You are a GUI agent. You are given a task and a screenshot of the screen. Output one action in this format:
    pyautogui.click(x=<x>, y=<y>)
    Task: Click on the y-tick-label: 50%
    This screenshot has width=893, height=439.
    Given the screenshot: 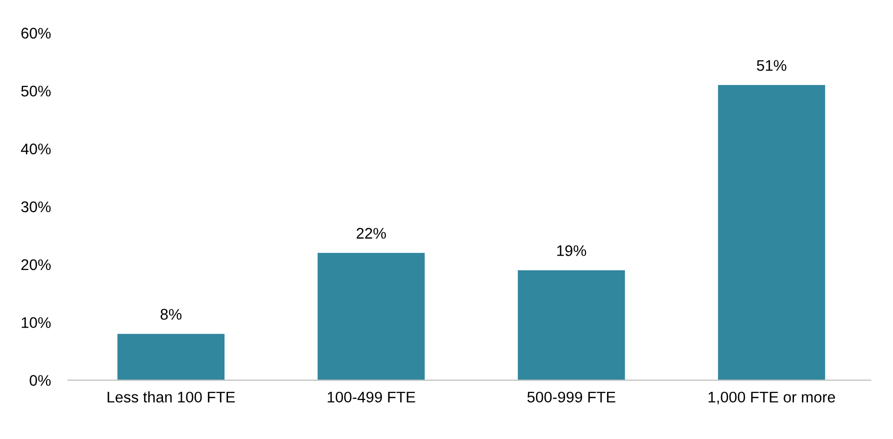 What is the action you would take?
    pyautogui.click(x=36, y=91)
    